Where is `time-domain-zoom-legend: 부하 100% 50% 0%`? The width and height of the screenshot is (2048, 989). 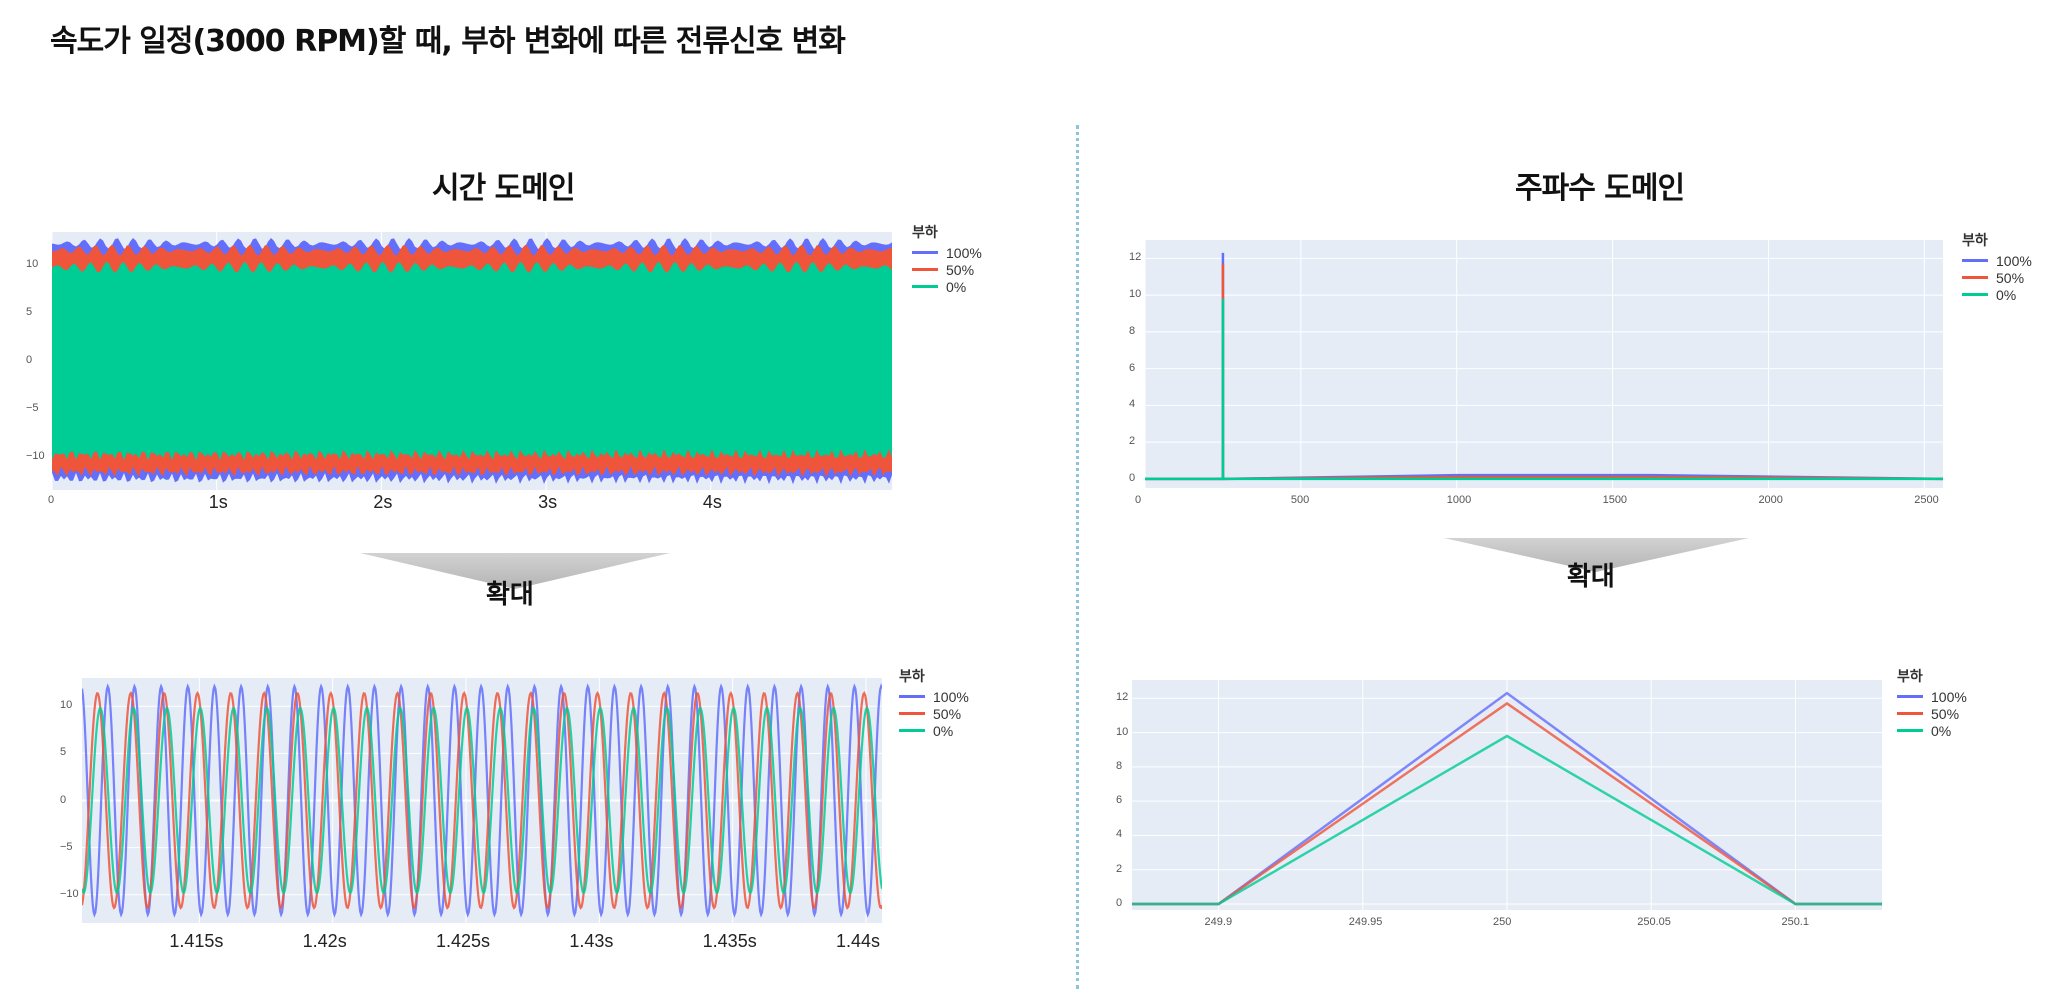
time-domain-zoom-legend: 부하 100% 50% 0% is located at coordinates (934, 702).